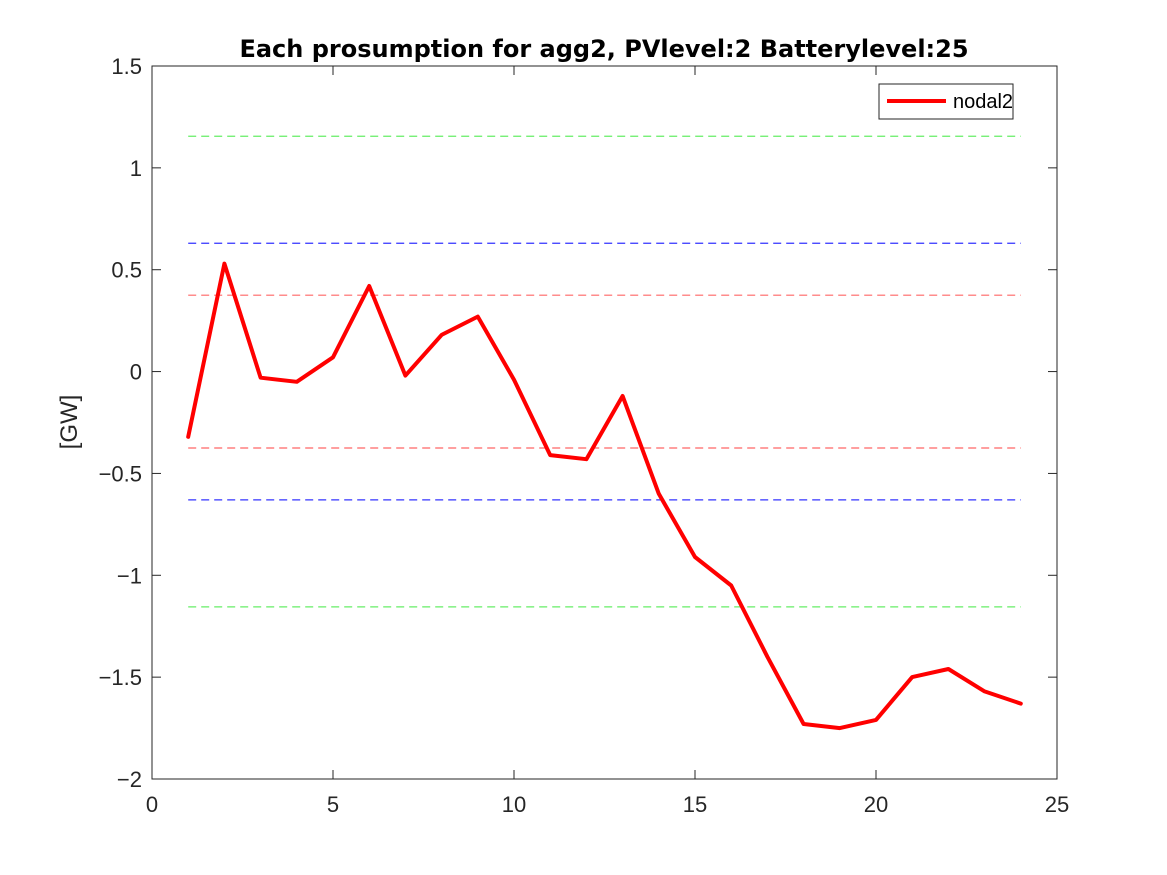 Image resolution: width=1167 pixels, height=875 pixels. Describe the element at coordinates (136, 372) in the screenshot. I see `y-tick-label: 0` at that location.